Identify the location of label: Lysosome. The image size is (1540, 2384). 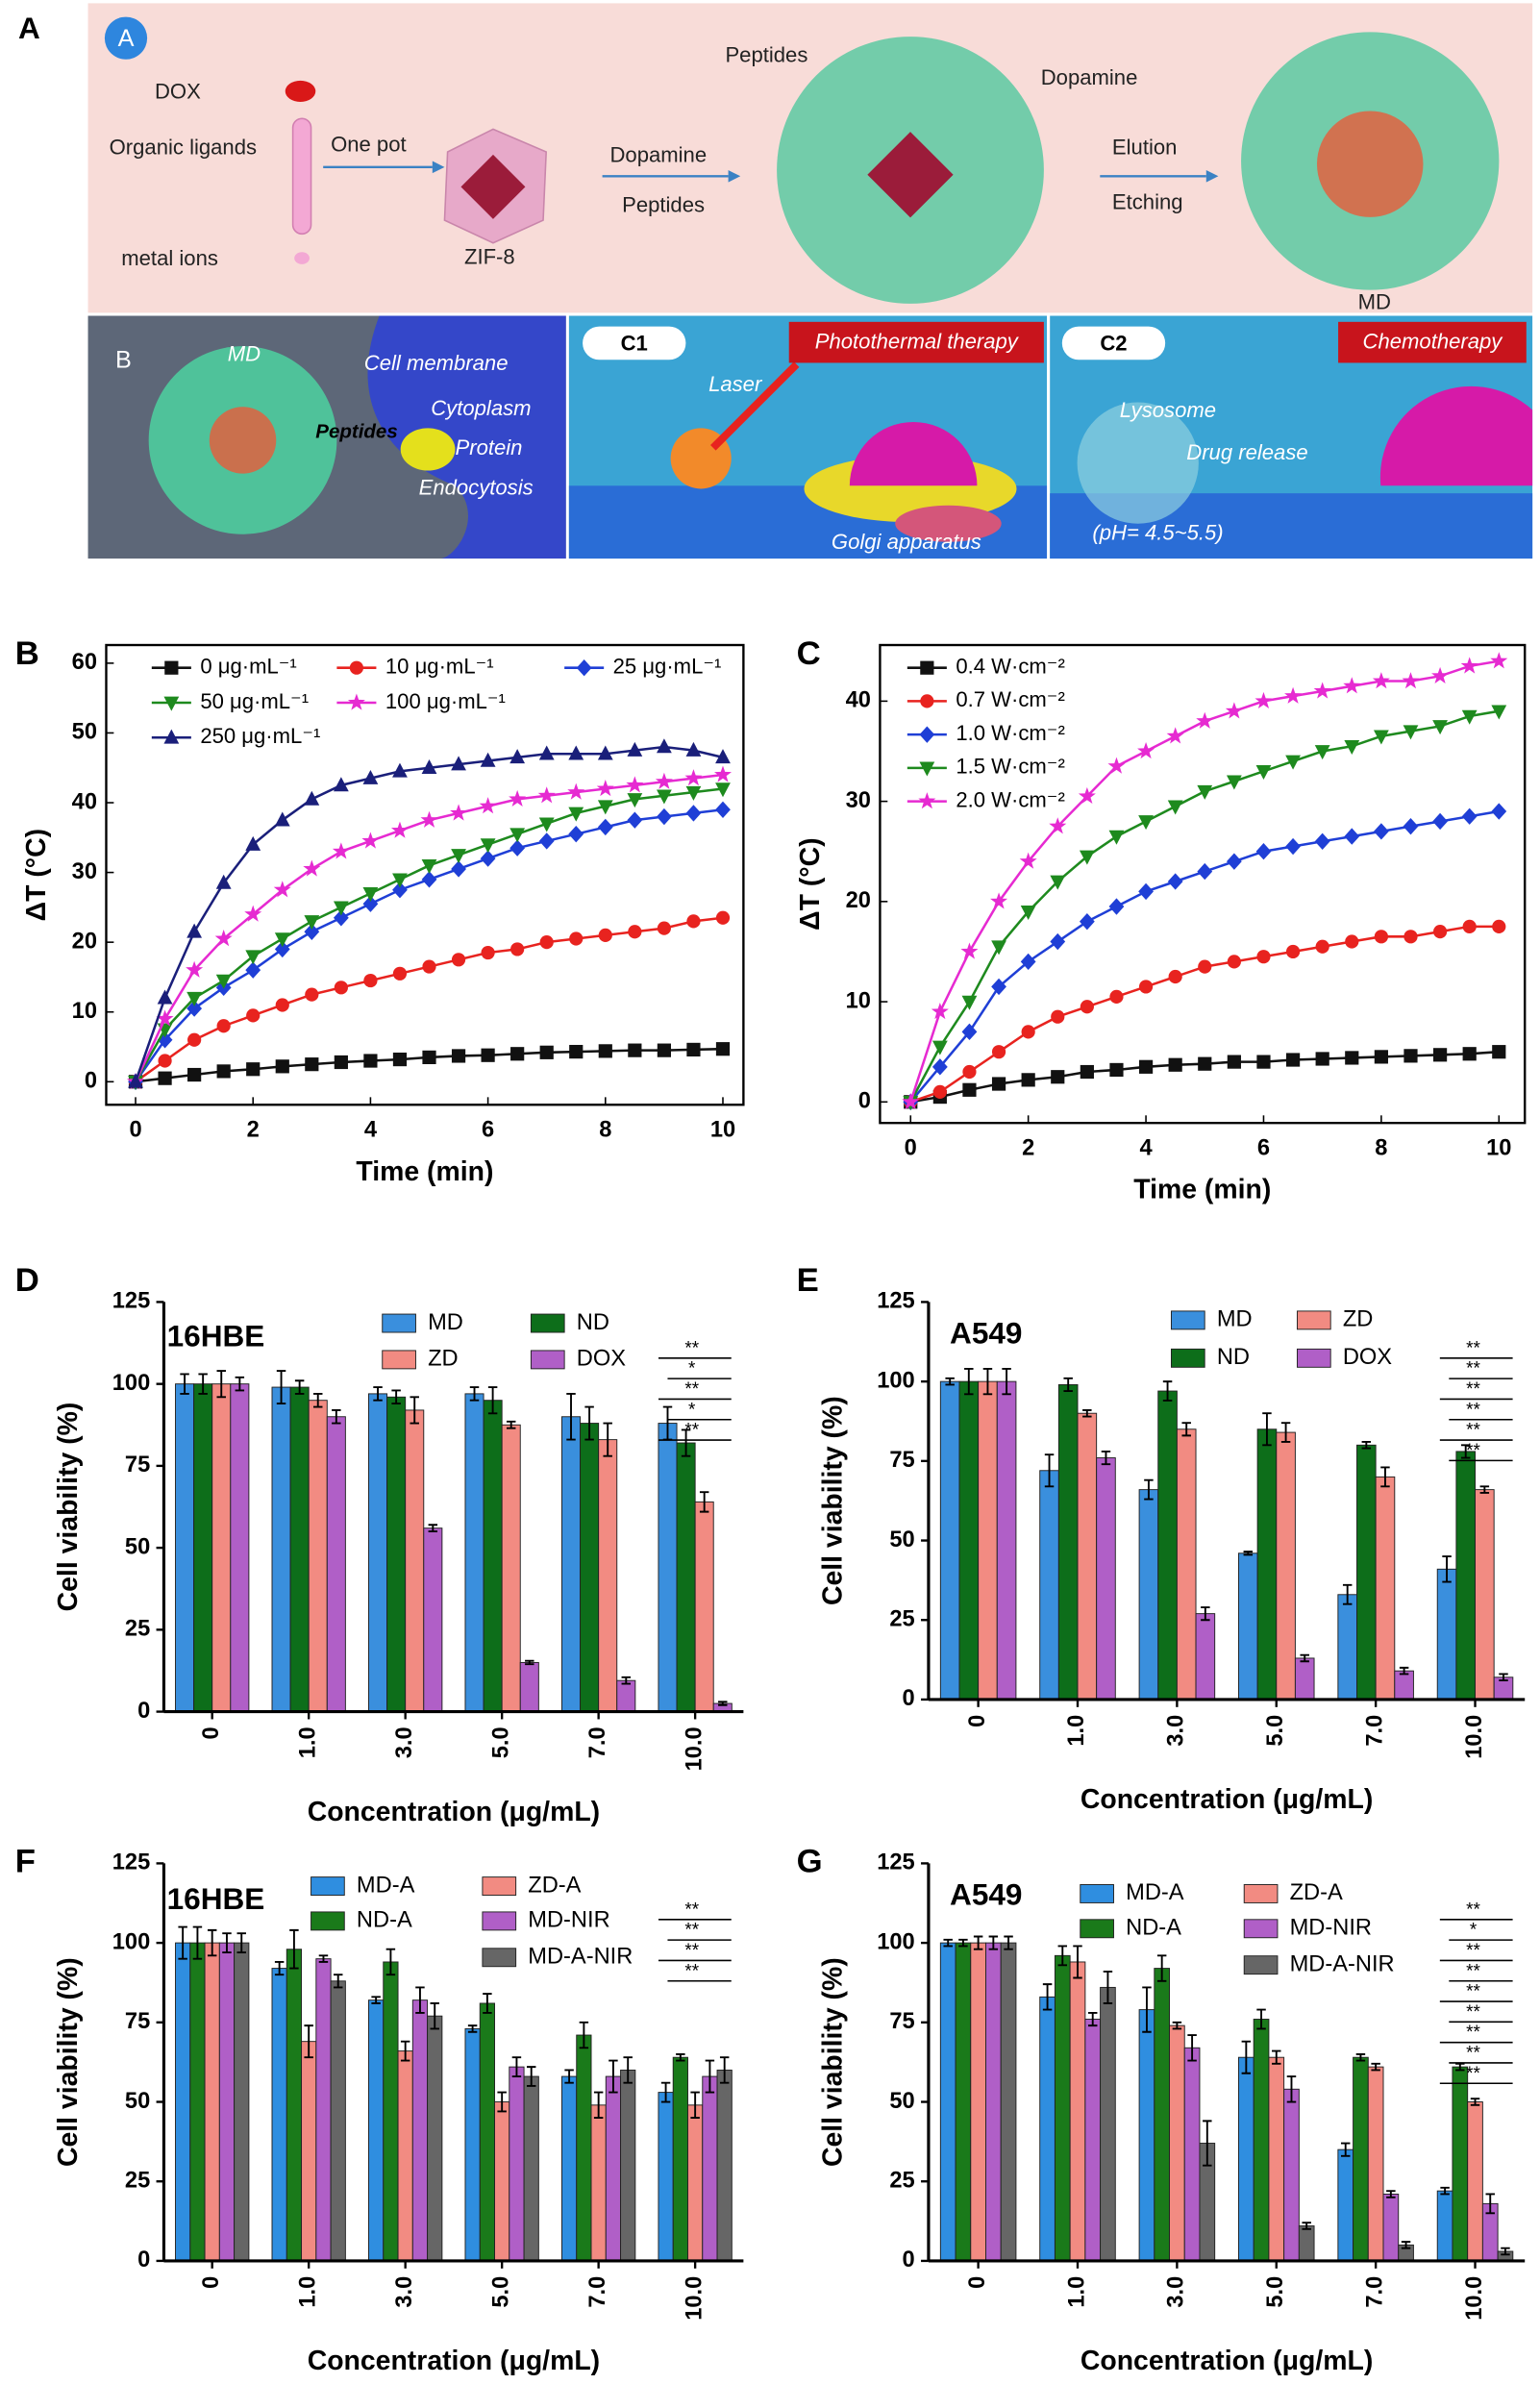
(1168, 410).